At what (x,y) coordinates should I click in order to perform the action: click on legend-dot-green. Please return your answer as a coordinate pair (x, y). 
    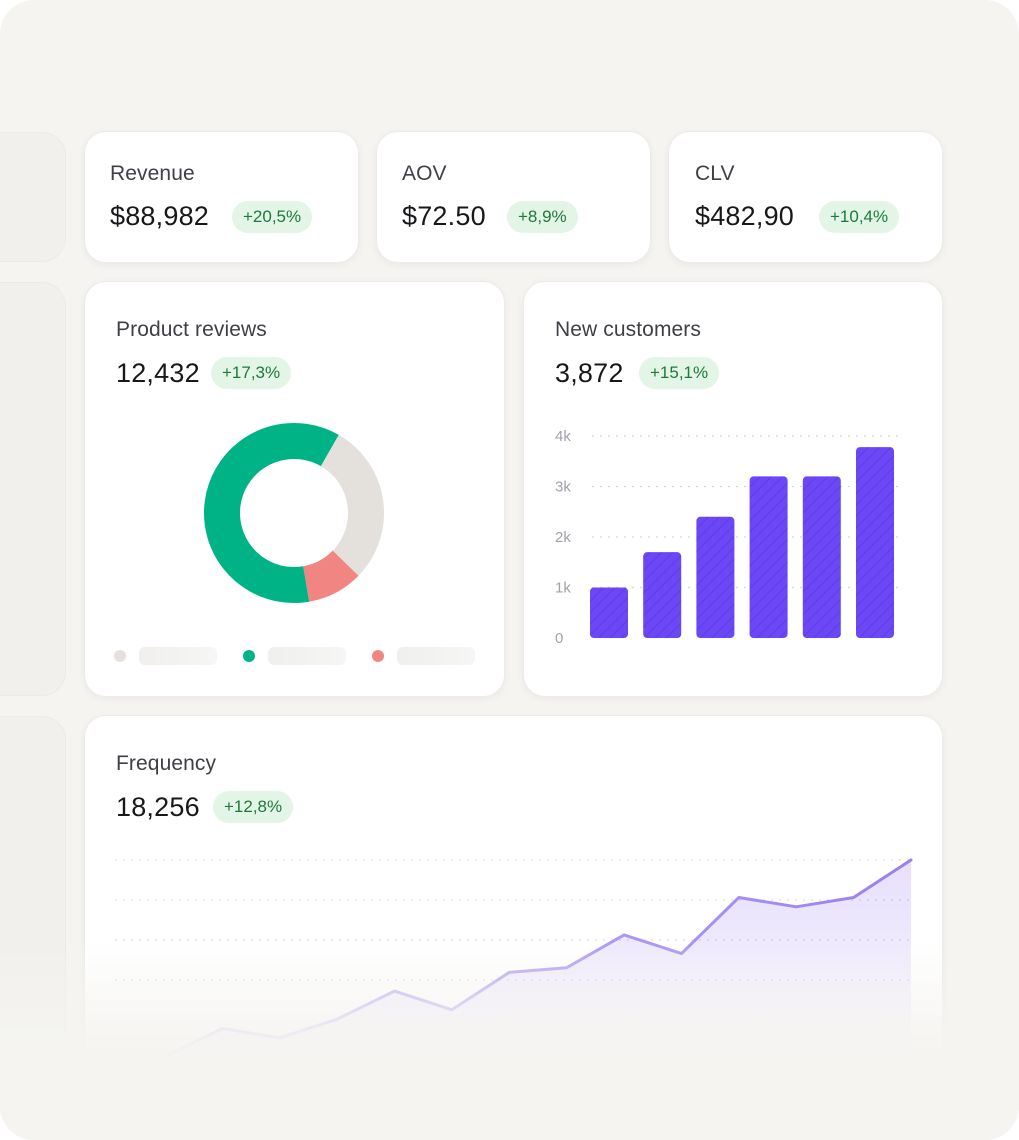
    Looking at the image, I should click on (249, 656).